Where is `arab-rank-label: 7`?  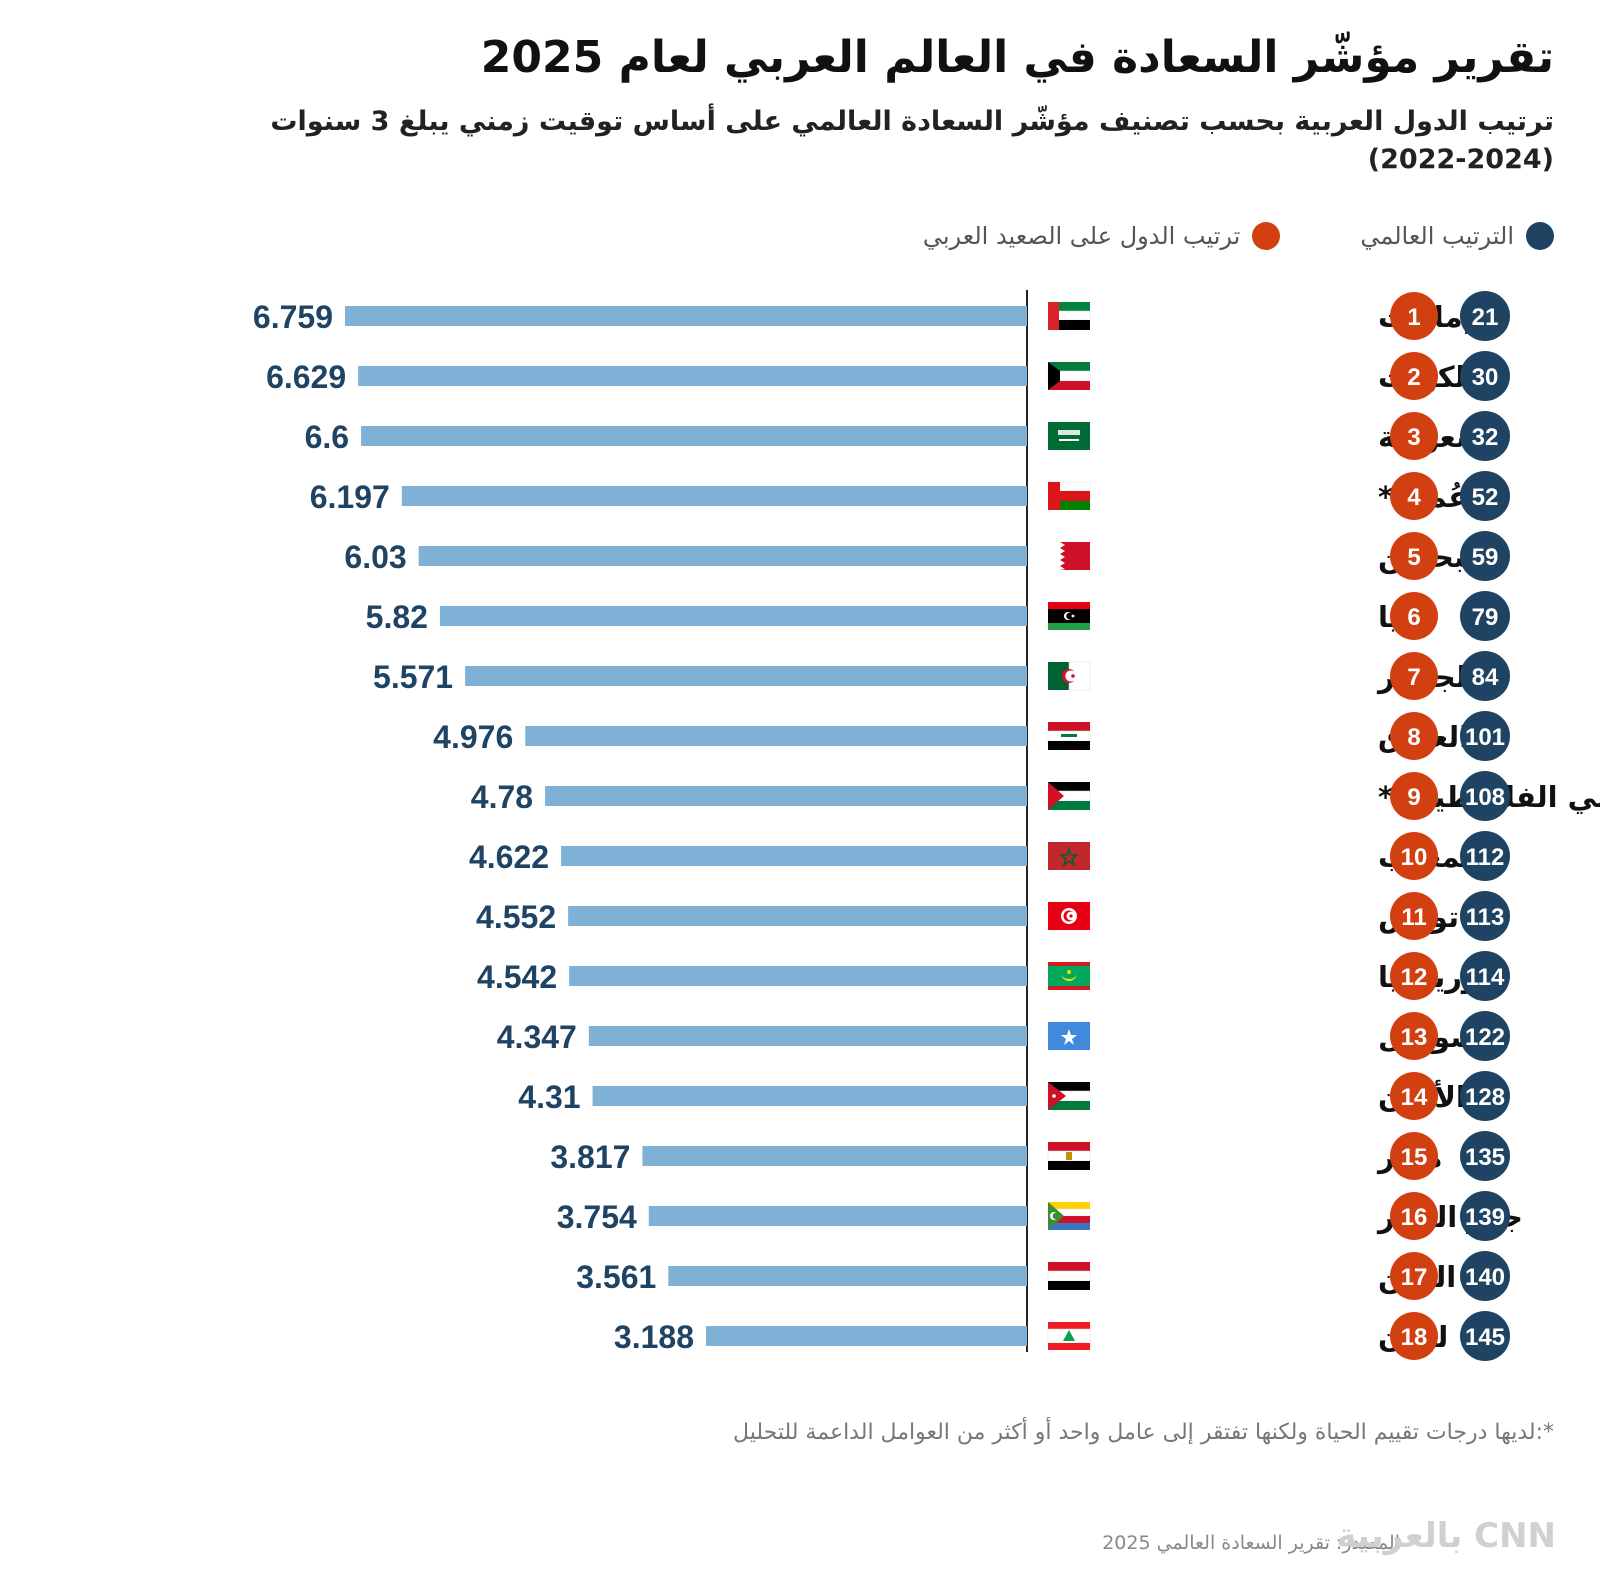
arab-rank-label: 7 is located at coordinates (1413, 677).